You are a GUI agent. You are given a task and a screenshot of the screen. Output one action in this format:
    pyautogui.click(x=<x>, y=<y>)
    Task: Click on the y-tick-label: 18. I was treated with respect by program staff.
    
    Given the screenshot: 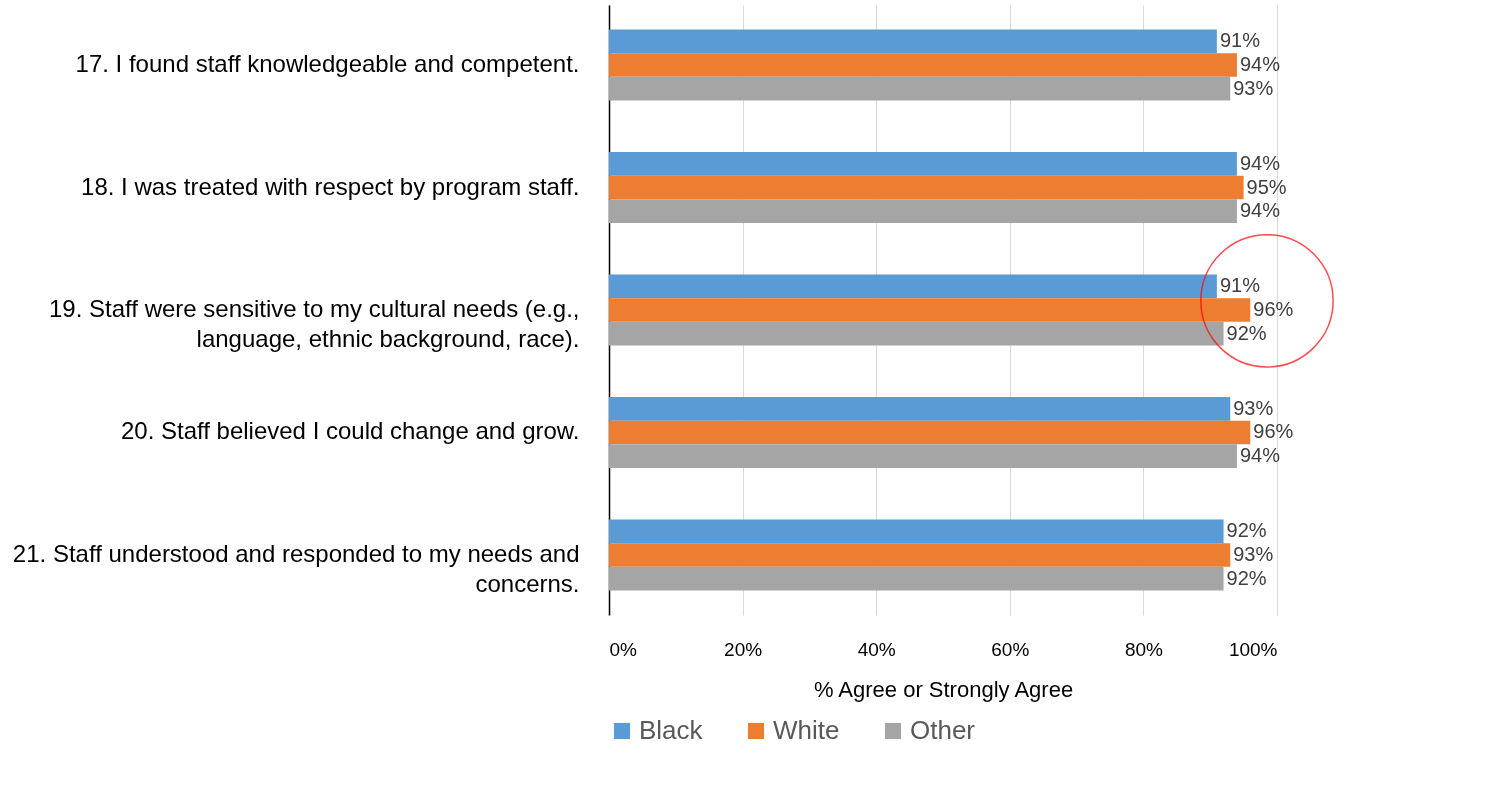 What is the action you would take?
    pyautogui.click(x=330, y=186)
    